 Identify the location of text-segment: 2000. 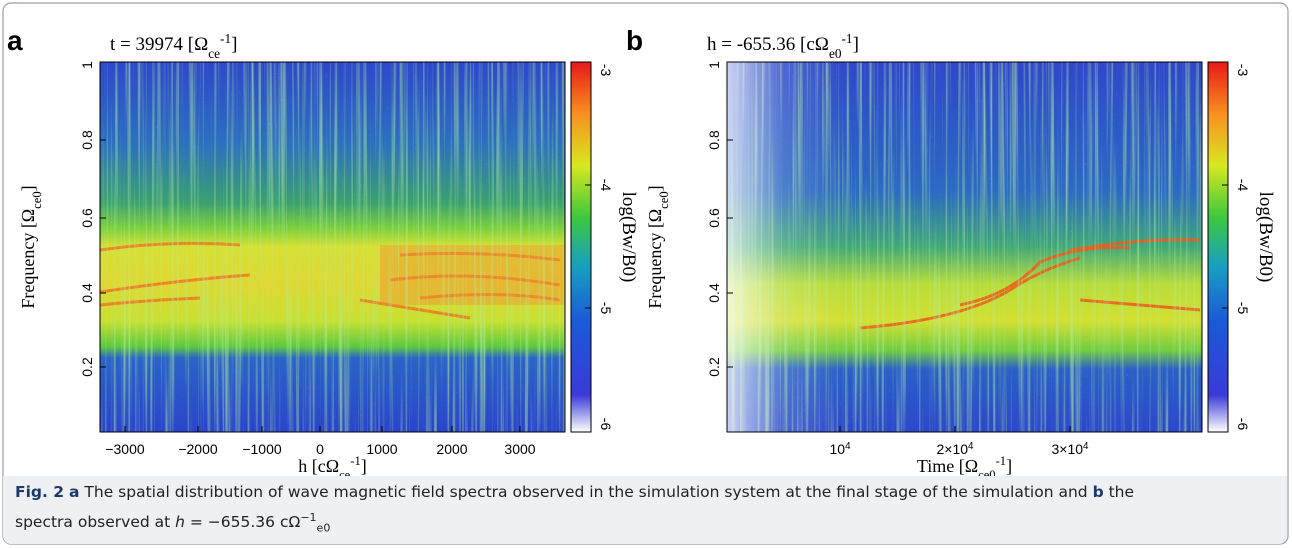
(451, 449).